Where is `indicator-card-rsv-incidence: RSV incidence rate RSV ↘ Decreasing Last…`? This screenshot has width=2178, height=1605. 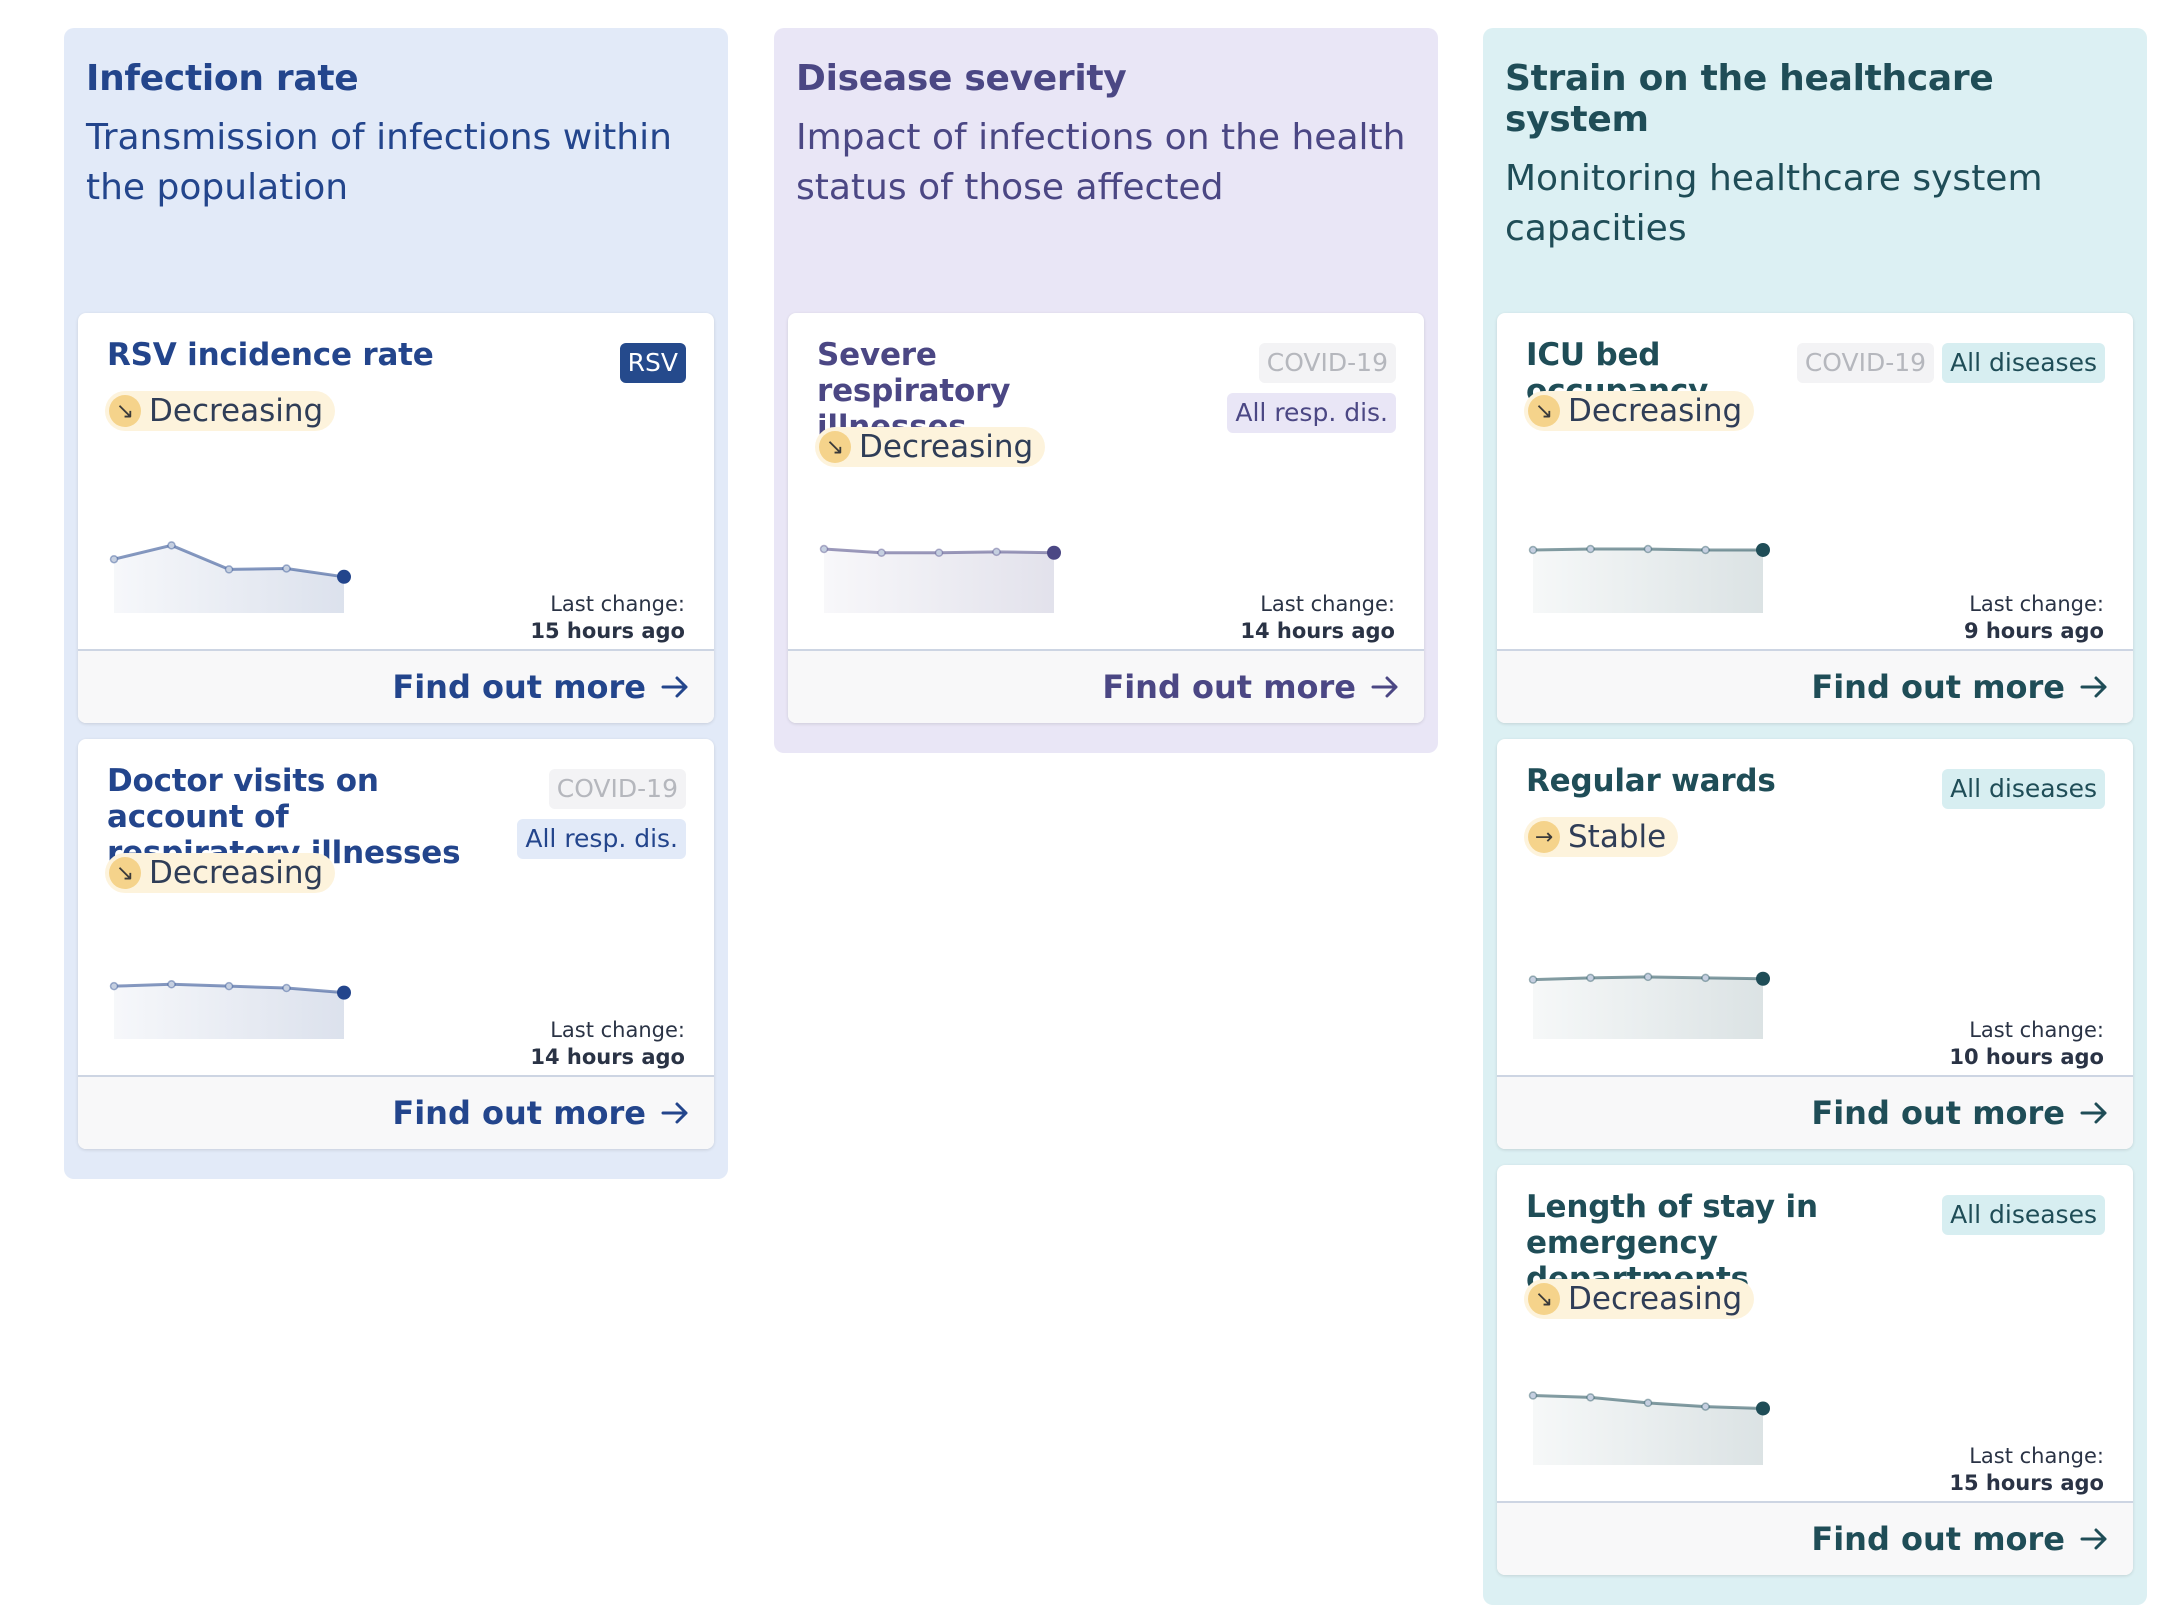 indicator-card-rsv-incidence: RSV incidence rate RSV ↘ Decreasing Last… is located at coordinates (396, 518).